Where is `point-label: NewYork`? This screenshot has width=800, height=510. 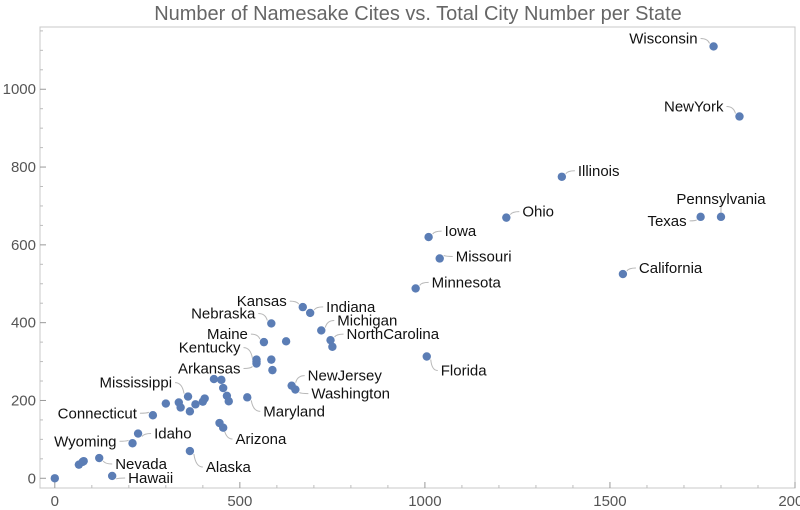 point-label: NewYork is located at coordinates (694, 106).